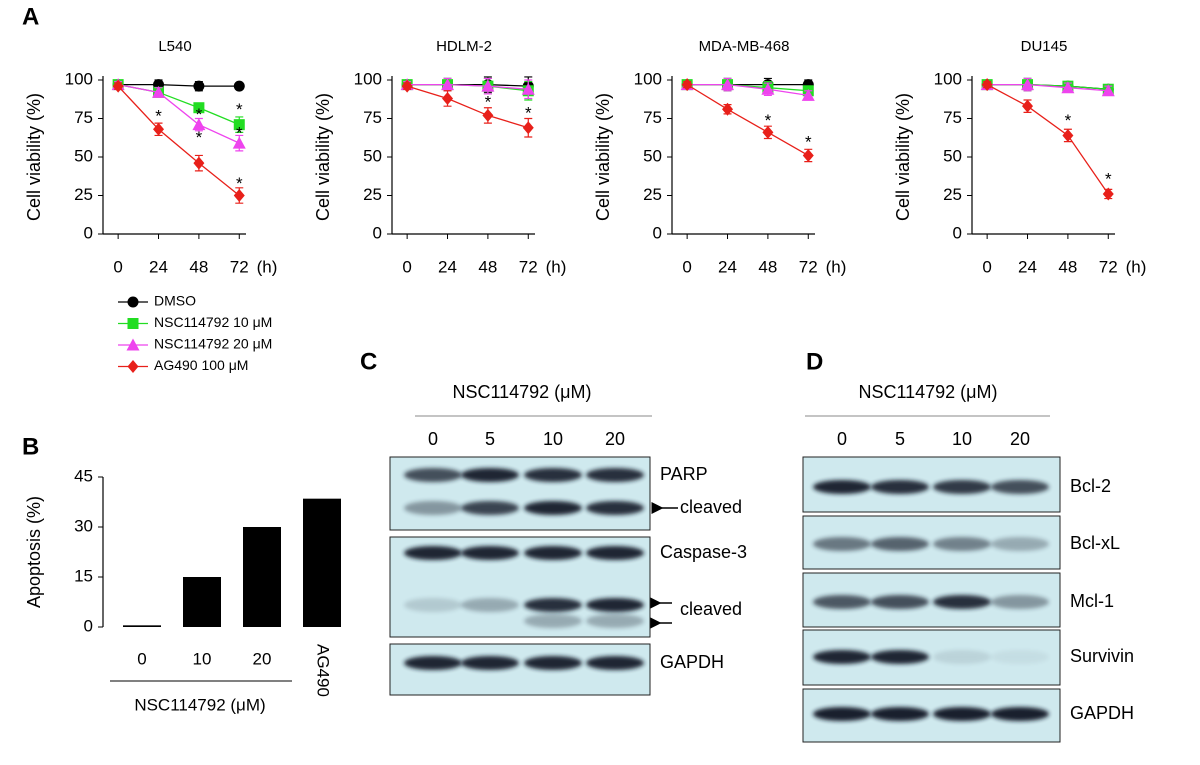 This screenshot has height=765, width=1200. Describe the element at coordinates (464, 46) in the screenshot. I see `chart-title: HDLM-2` at that location.